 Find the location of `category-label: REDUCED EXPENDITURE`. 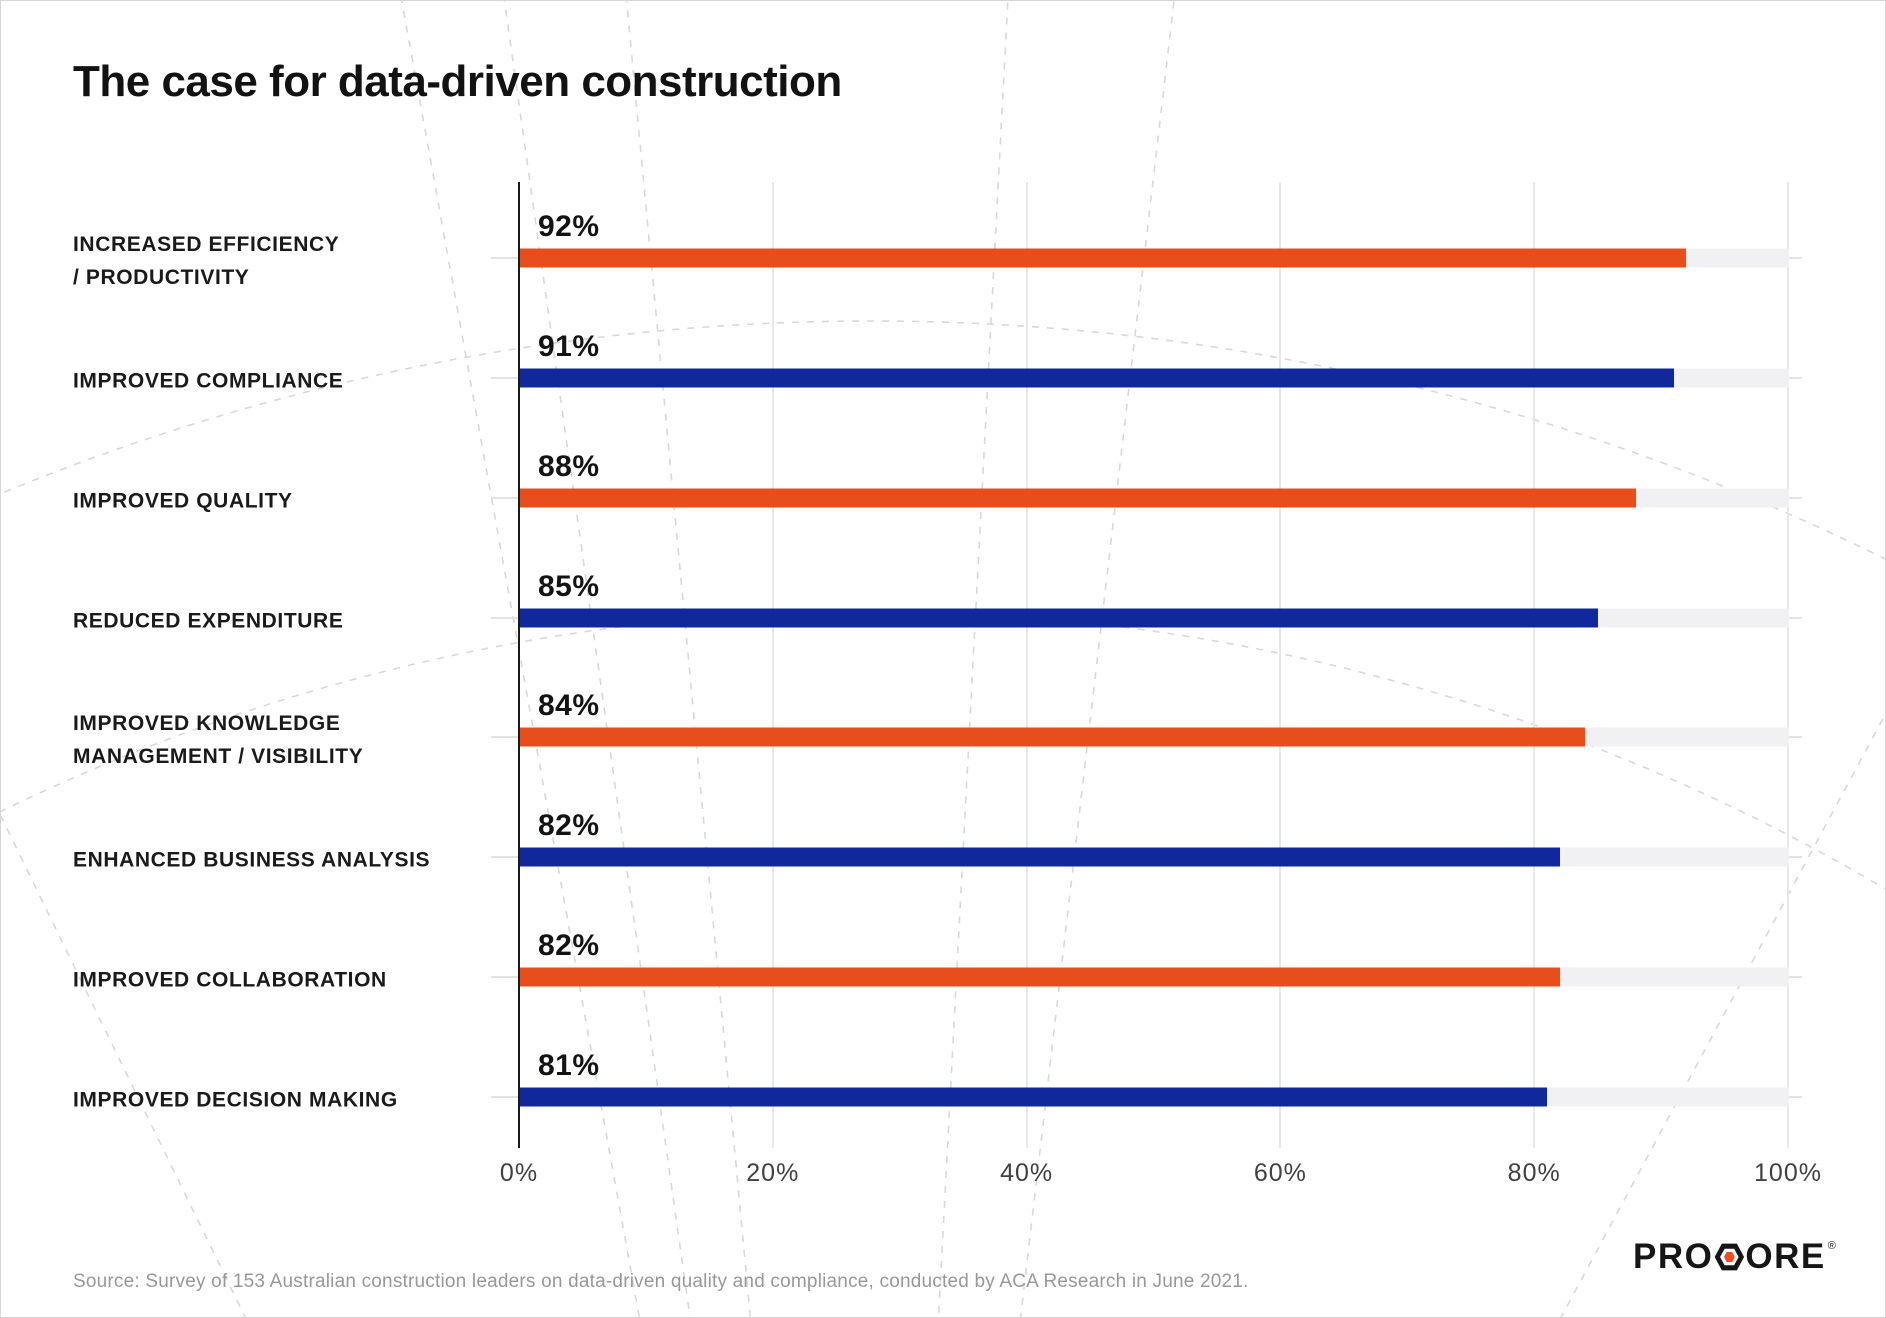

category-label: REDUCED EXPENDITURE is located at coordinates (208, 621).